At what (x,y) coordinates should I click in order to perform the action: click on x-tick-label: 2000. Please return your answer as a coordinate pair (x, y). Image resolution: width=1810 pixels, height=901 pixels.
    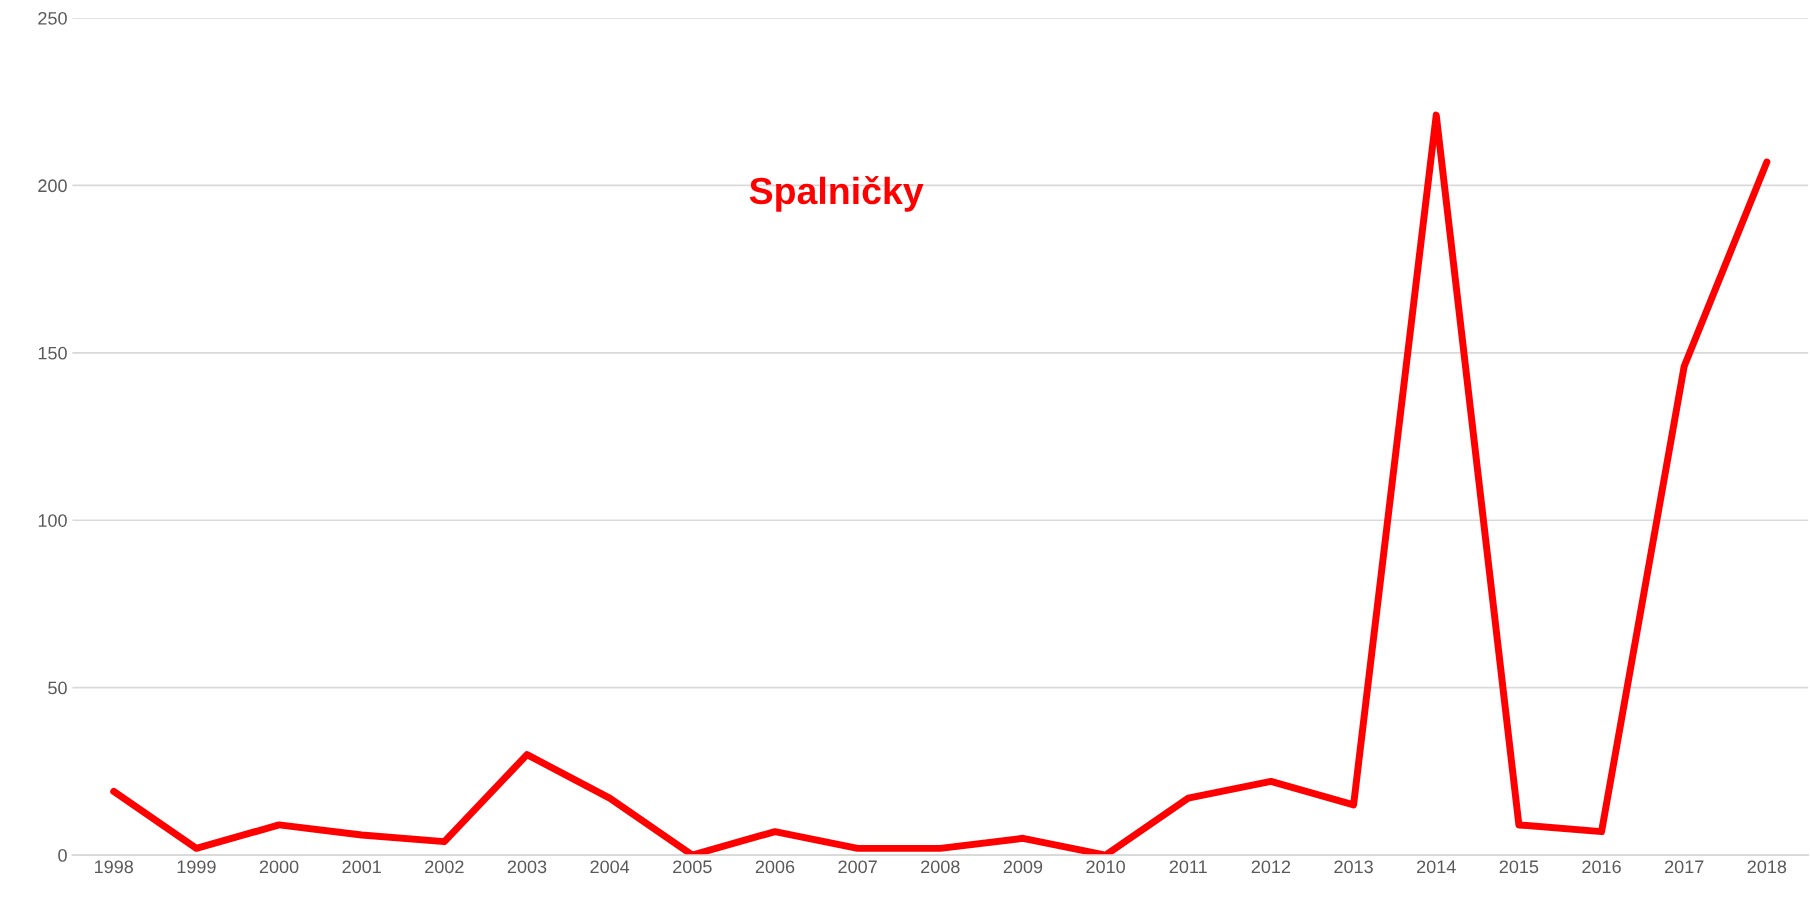
    Looking at the image, I should click on (279, 867).